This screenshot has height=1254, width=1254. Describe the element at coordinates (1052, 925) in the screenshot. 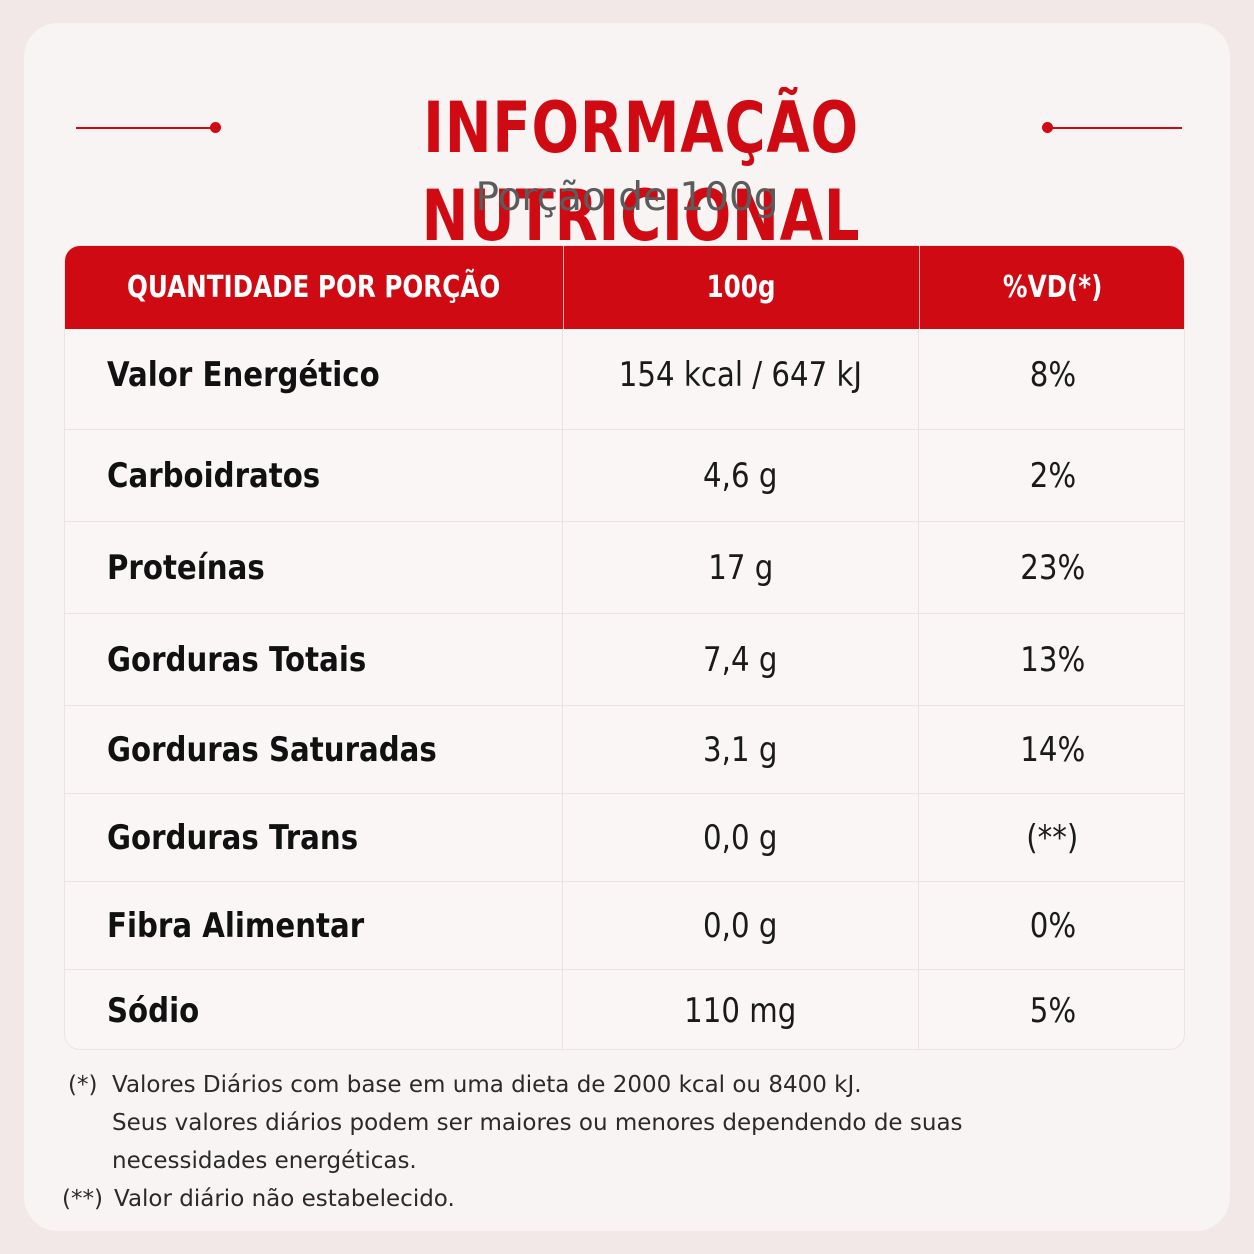

I see `nutrient-daily-value: 0%` at that location.